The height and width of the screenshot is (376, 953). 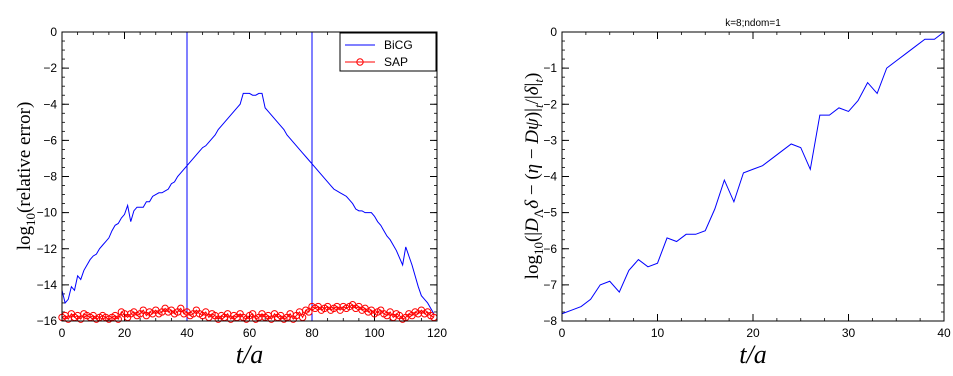 I want to click on legend-label-sap: SAP, so click(x=396, y=62).